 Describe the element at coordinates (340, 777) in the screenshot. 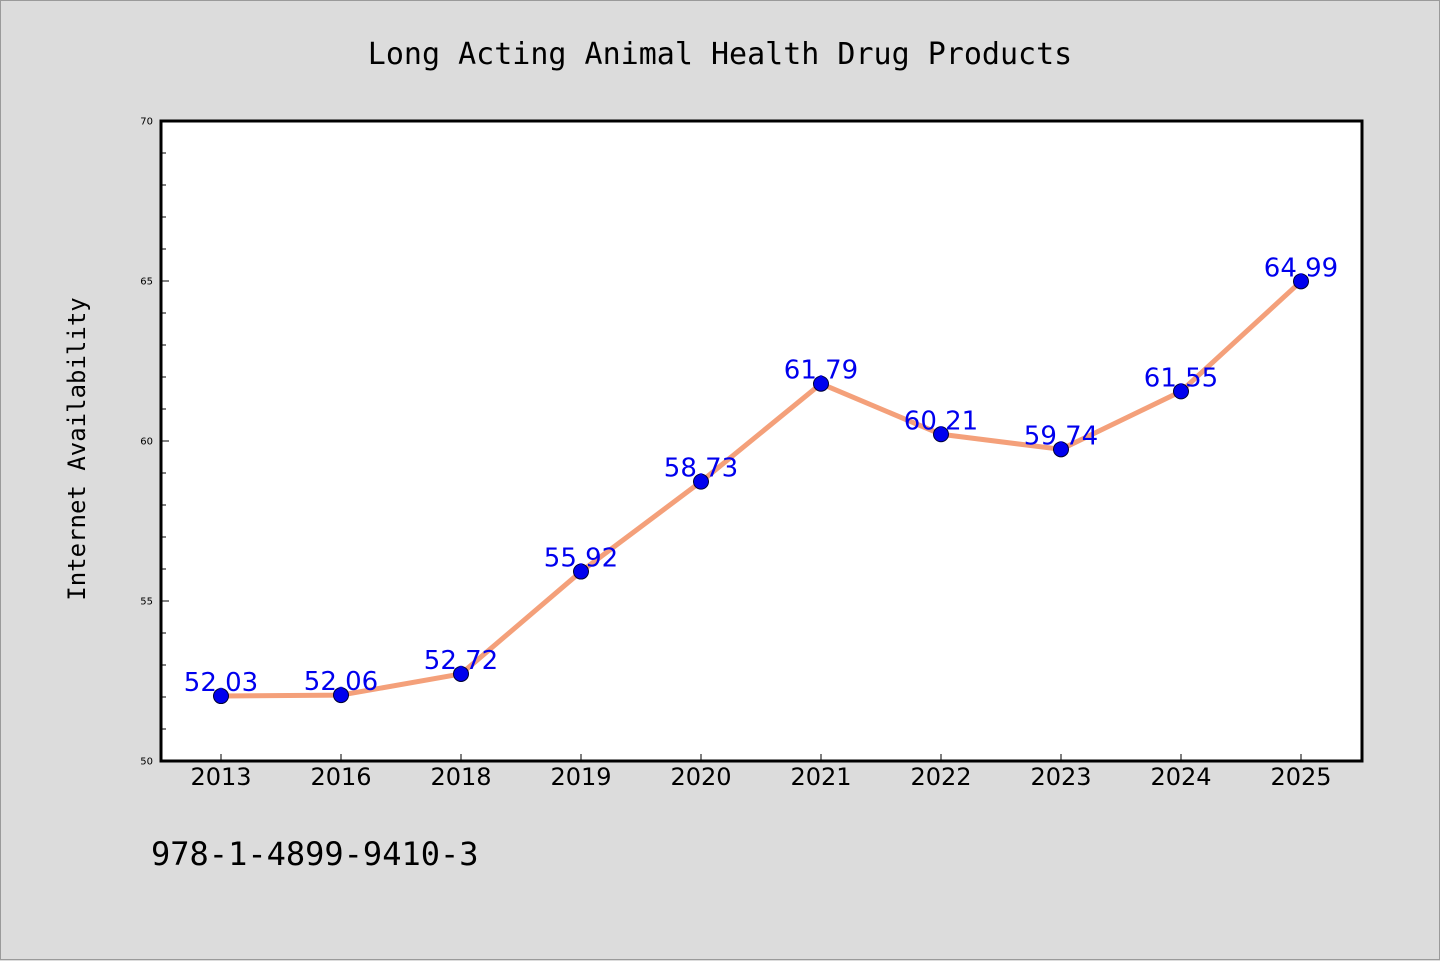

I see `x-tick-label: 2016` at that location.